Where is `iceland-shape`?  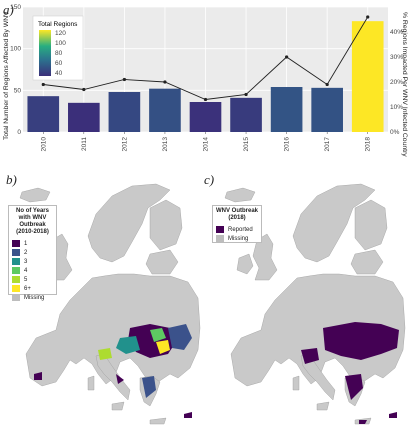
iceland-shape is located at coordinates (35, 195).